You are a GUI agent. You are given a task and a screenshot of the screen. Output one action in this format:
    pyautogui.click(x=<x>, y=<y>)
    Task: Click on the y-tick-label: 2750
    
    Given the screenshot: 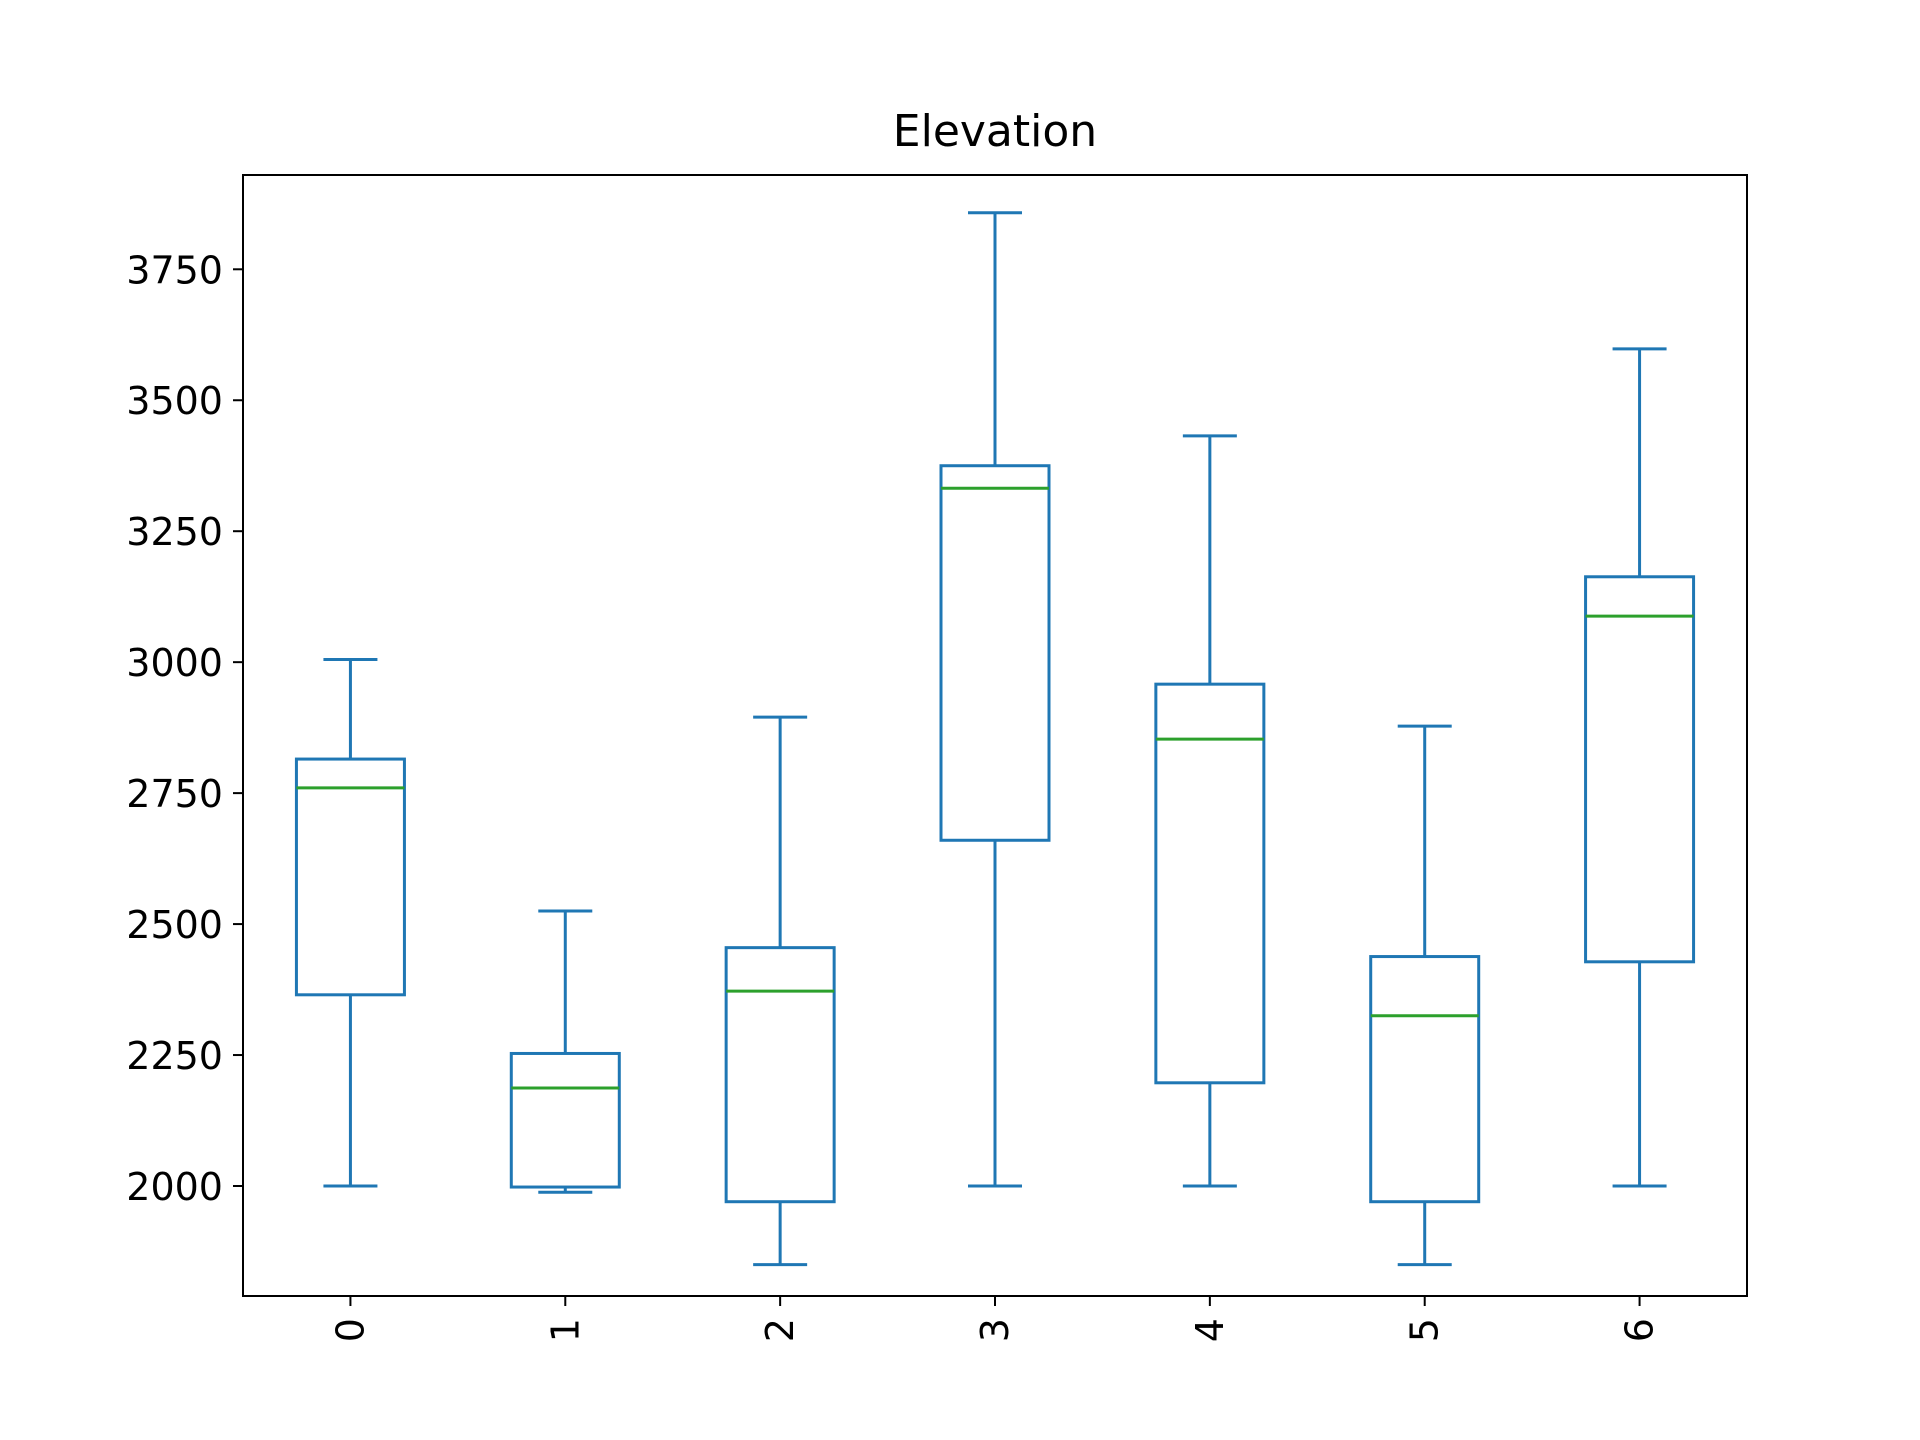 What is the action you would take?
    pyautogui.click(x=174, y=794)
    